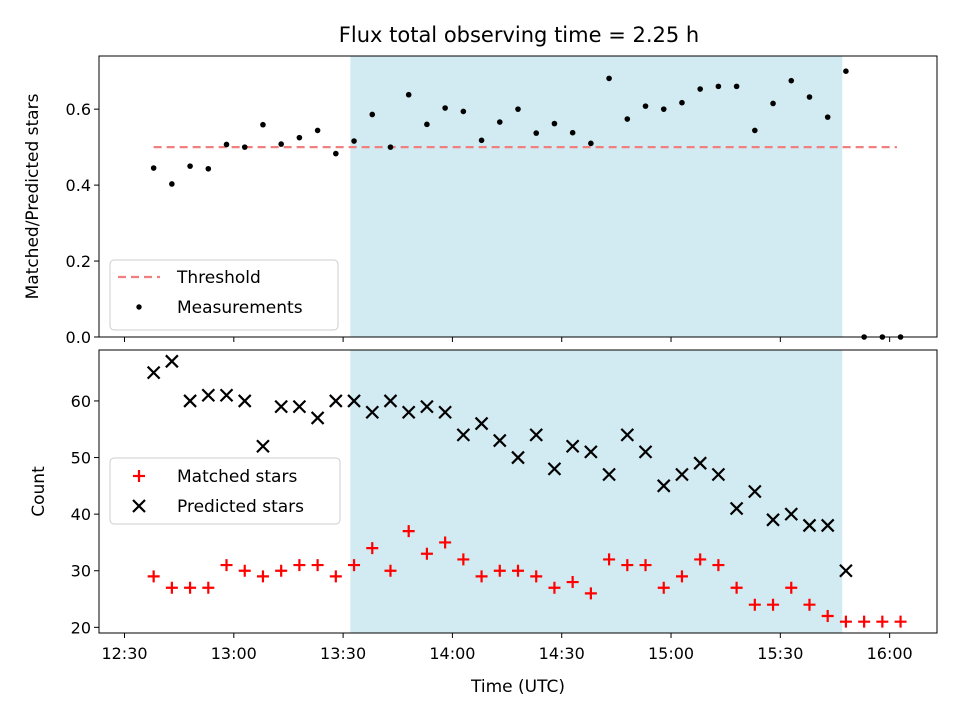 This screenshot has width=960, height=720. I want to click on ratio-legend-box, so click(224, 295).